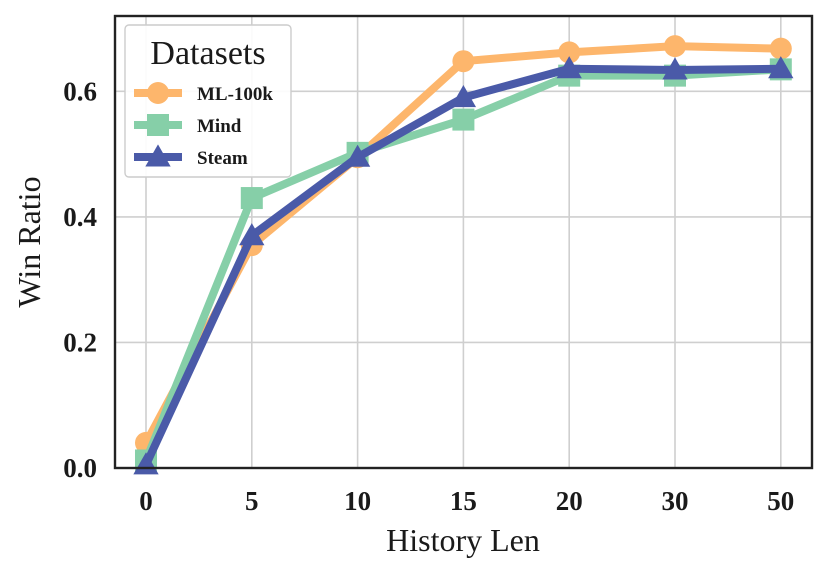  Describe the element at coordinates (569, 501) in the screenshot. I see `x-tick-label: 20` at that location.